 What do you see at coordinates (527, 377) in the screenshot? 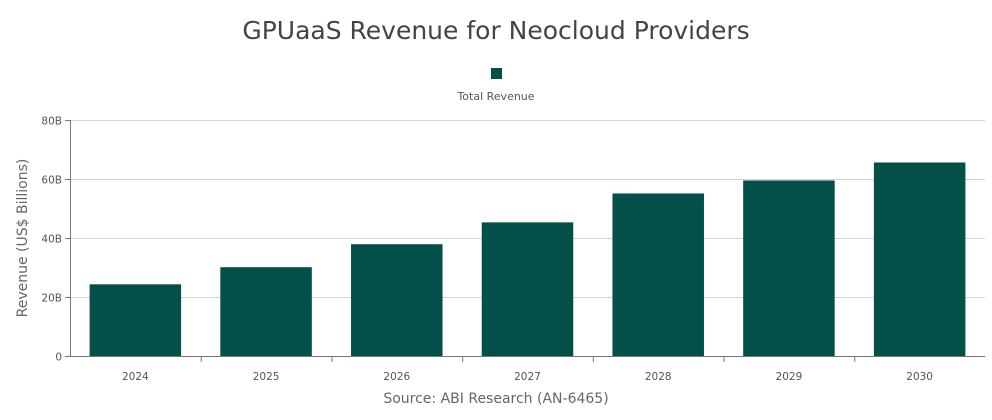
I see `x-tick-label: 2027` at bounding box center [527, 377].